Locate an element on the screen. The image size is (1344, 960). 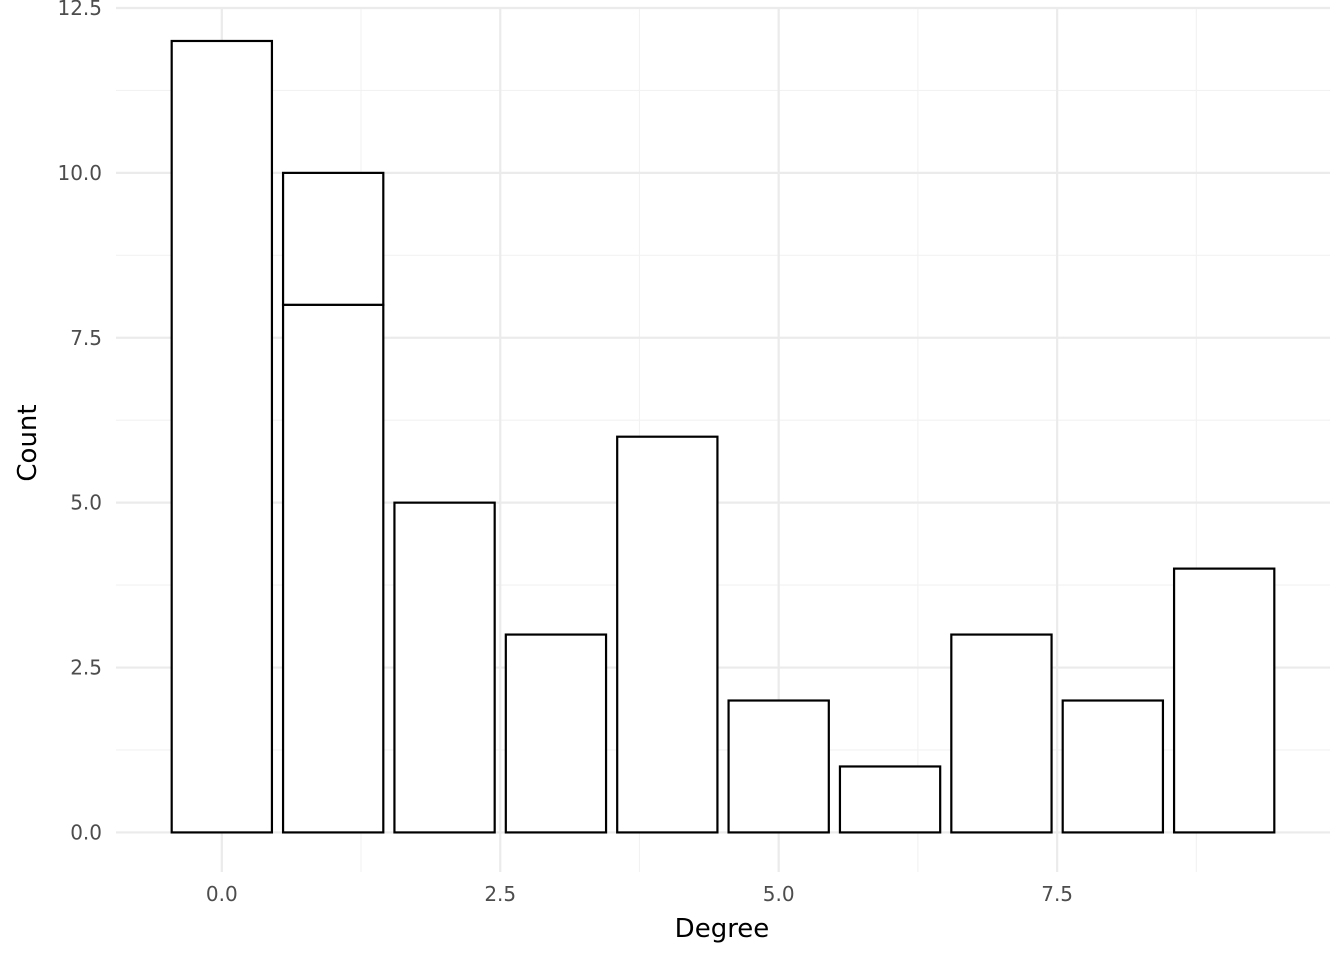
y-tick-label: 7.5 is located at coordinates (86, 338).